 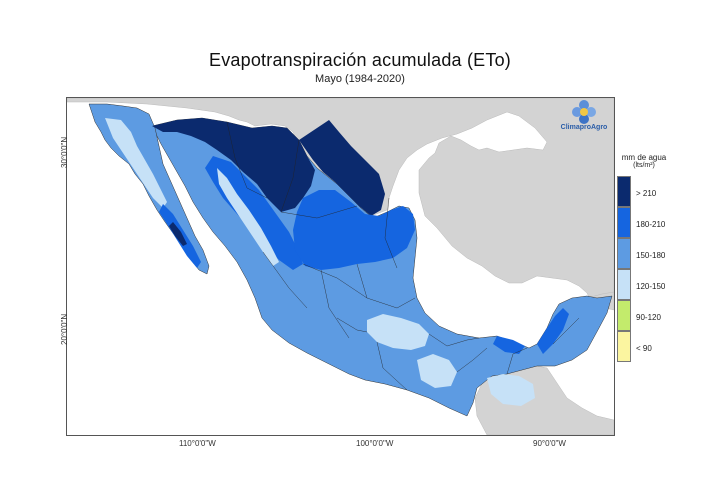 What do you see at coordinates (651, 255) in the screenshot?
I see `legend-label-150-180: 150-180` at bounding box center [651, 255].